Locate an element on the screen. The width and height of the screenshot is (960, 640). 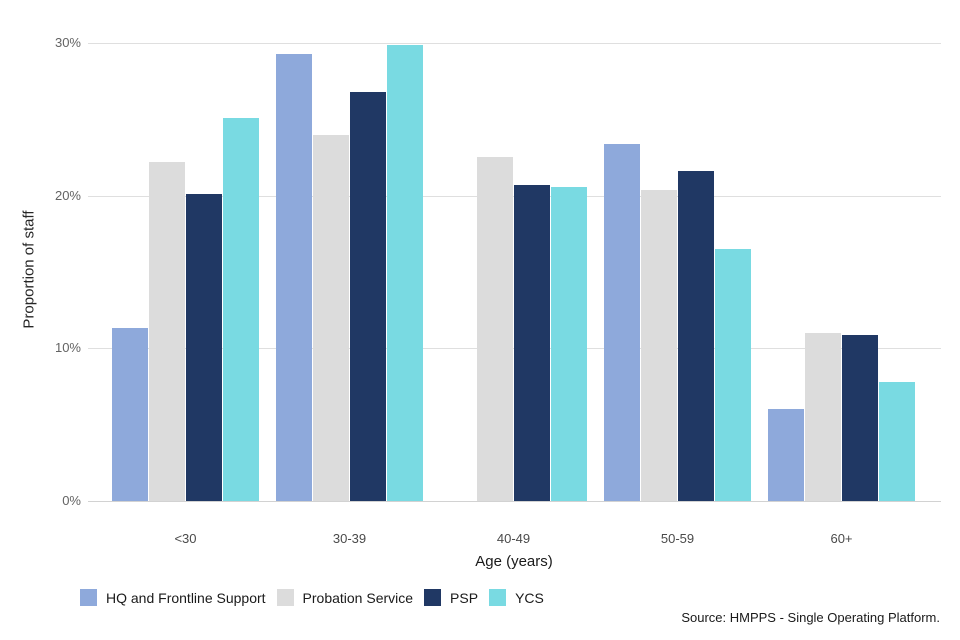
y-tick-label: 20% is located at coordinates (67, 195).